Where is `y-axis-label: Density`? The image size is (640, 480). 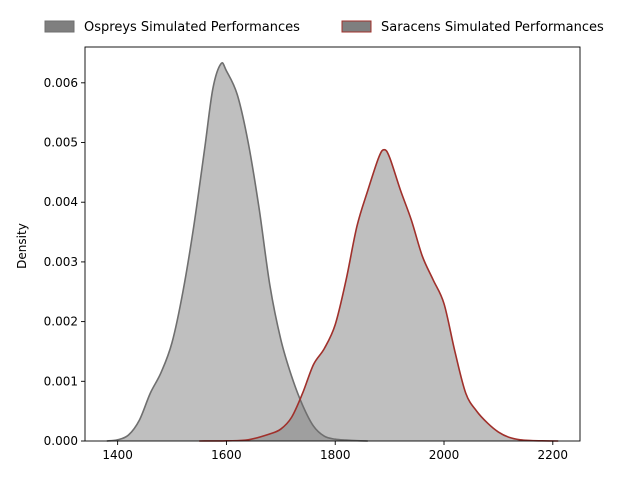 y-axis-label: Density is located at coordinates (22, 246).